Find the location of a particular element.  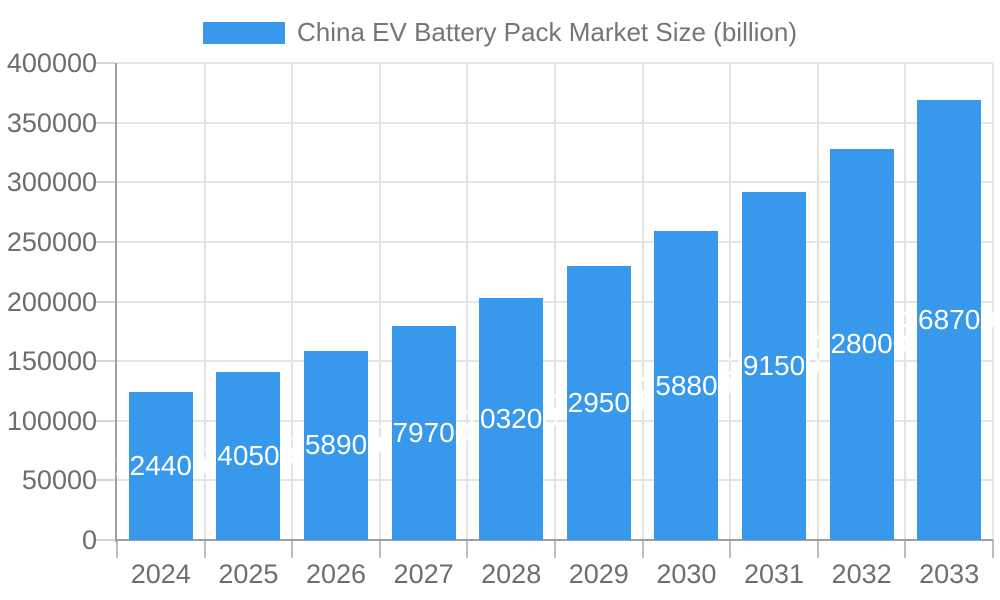

y-axis-tick-label: 300000 is located at coordinates (51, 182).